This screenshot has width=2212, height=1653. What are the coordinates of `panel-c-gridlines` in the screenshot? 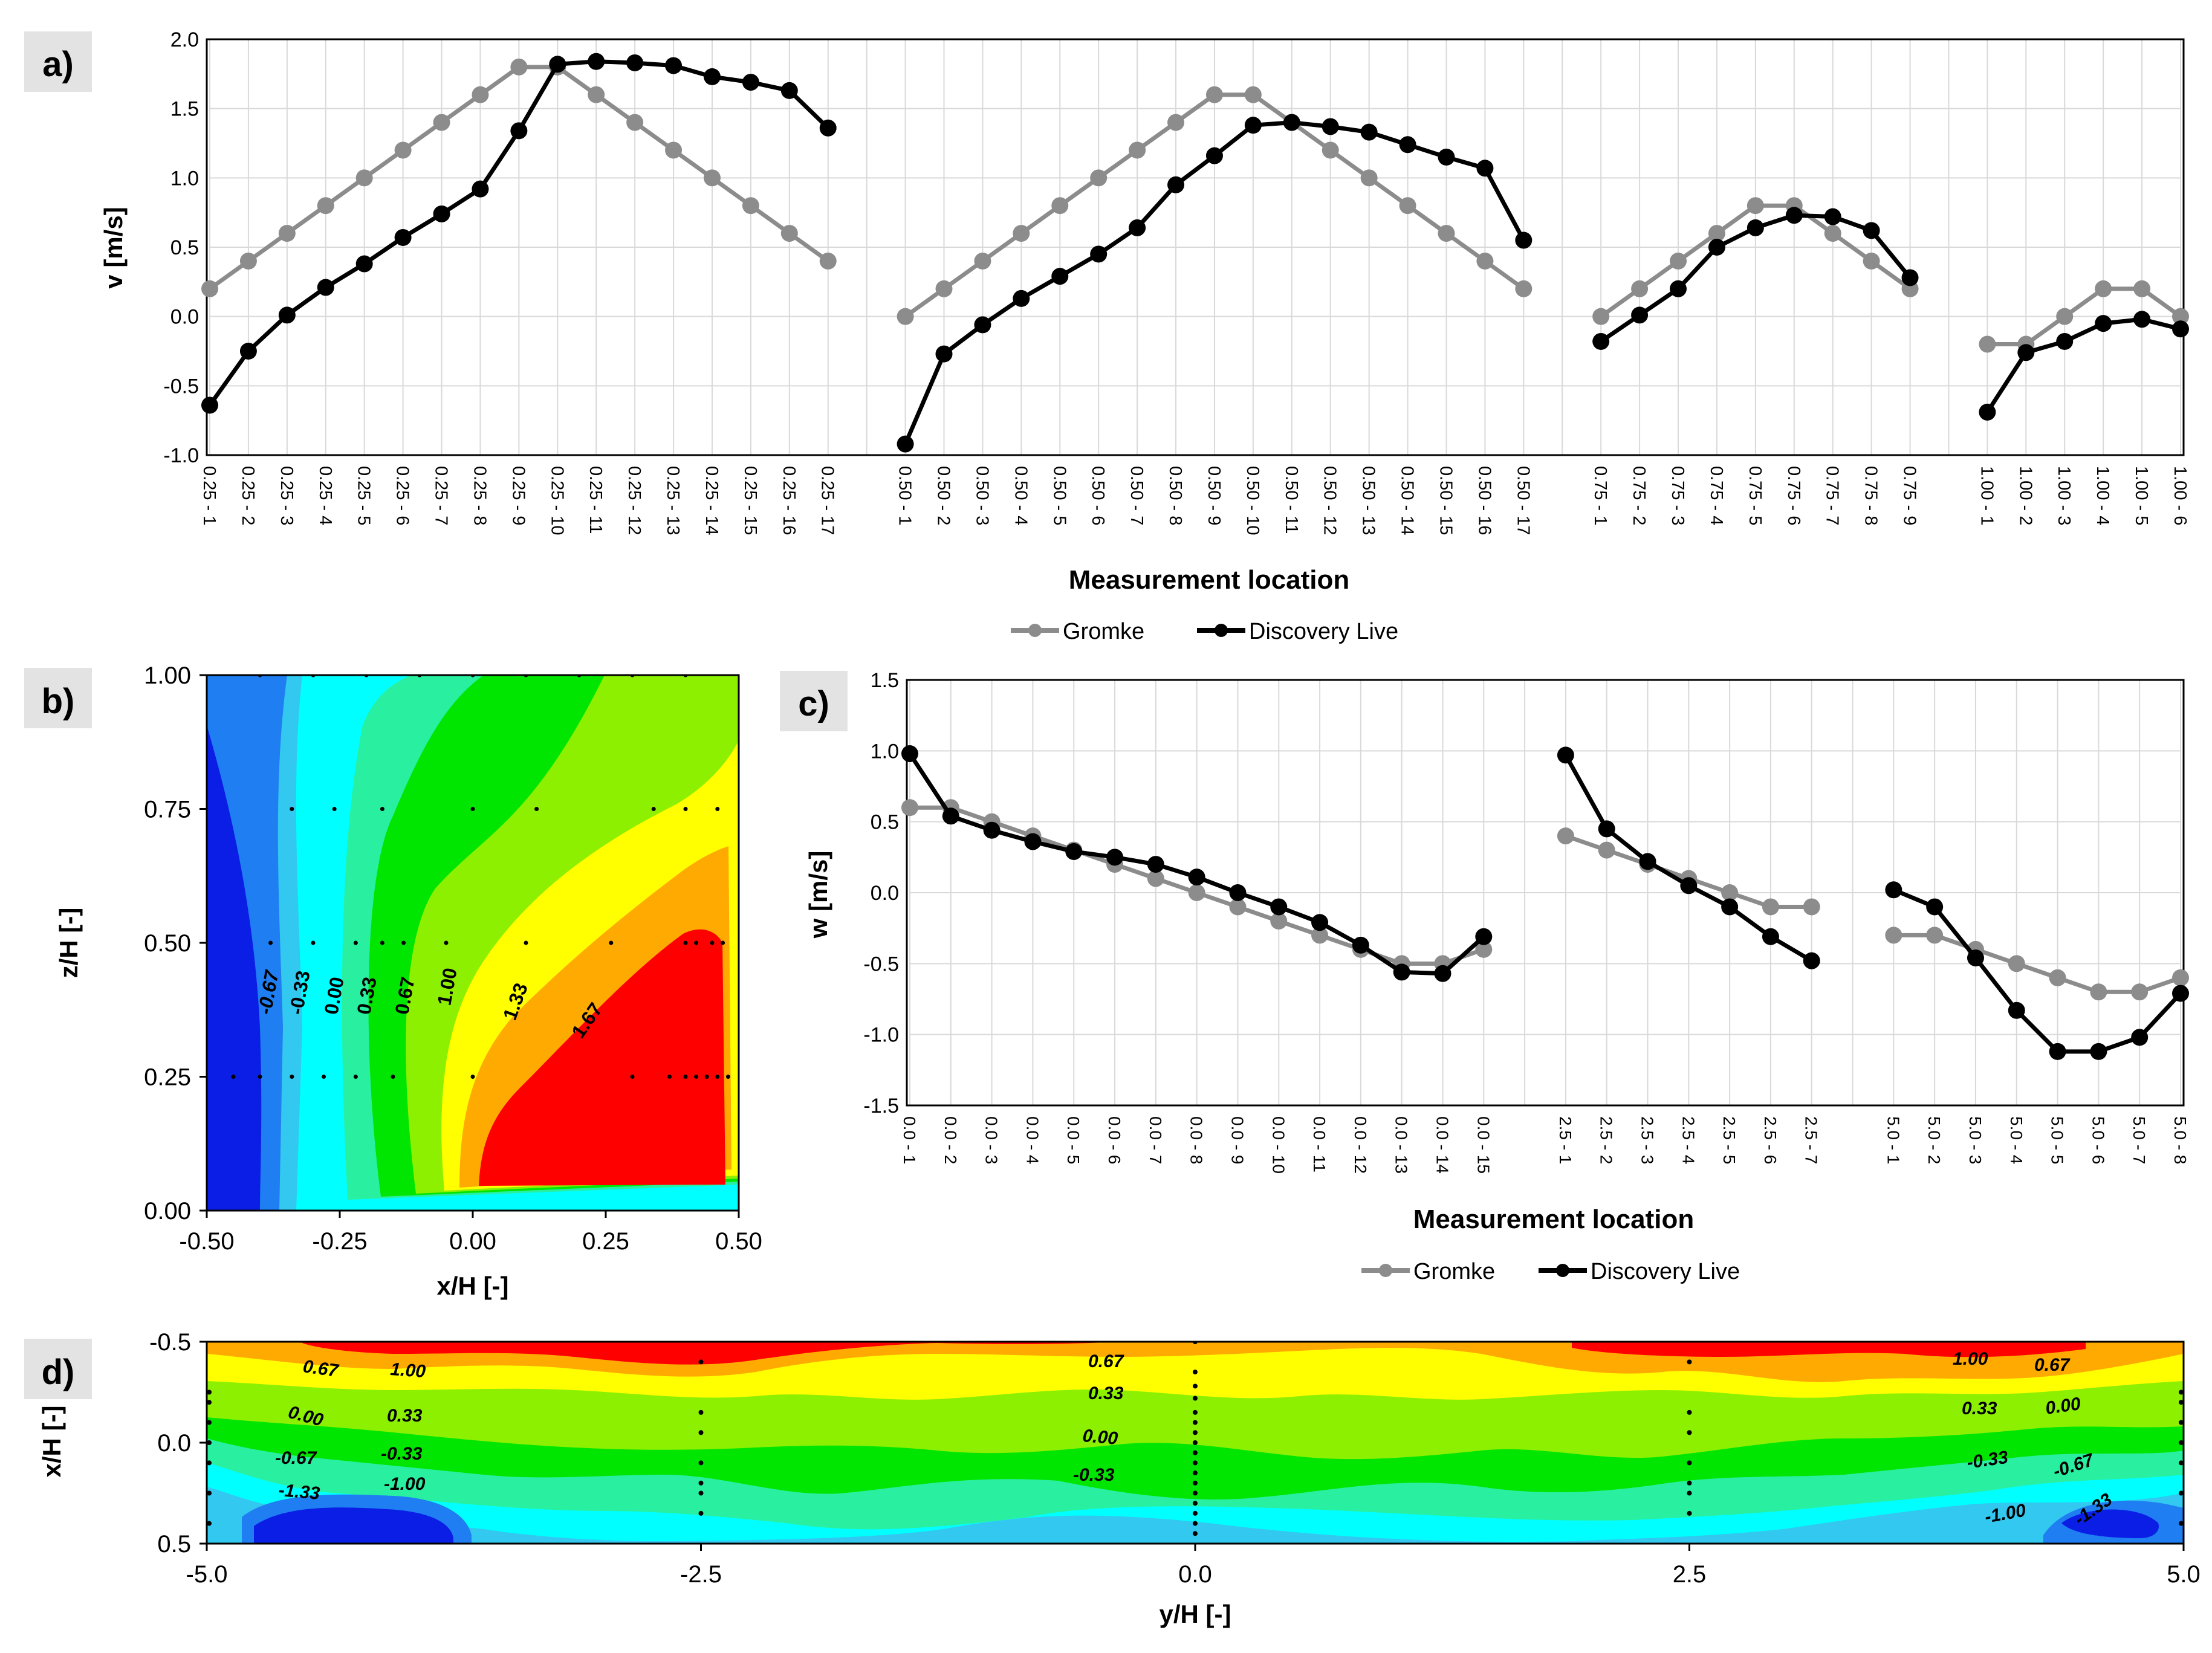 It's located at (1545, 892).